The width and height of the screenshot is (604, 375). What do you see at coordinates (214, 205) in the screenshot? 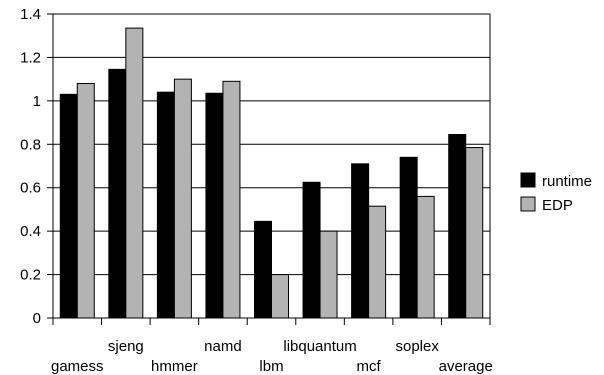
I see `bar-runtime-namd` at bounding box center [214, 205].